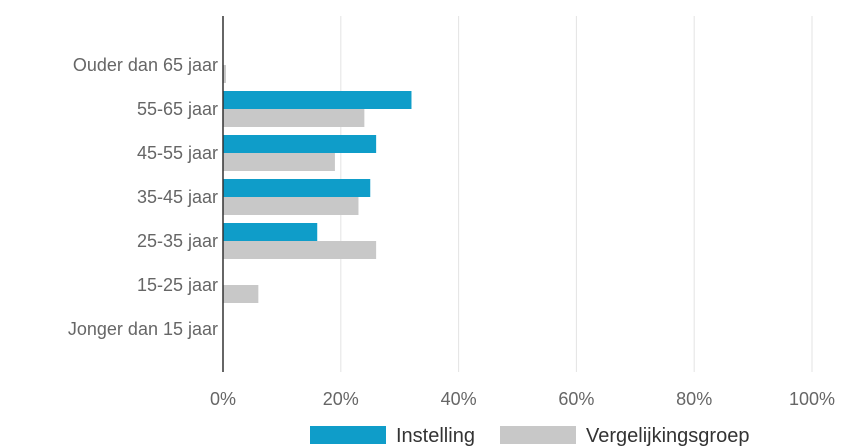 This screenshot has width=845, height=448. What do you see at coordinates (667, 436) in the screenshot?
I see `legend-label: Vergelijkingsgroep` at bounding box center [667, 436].